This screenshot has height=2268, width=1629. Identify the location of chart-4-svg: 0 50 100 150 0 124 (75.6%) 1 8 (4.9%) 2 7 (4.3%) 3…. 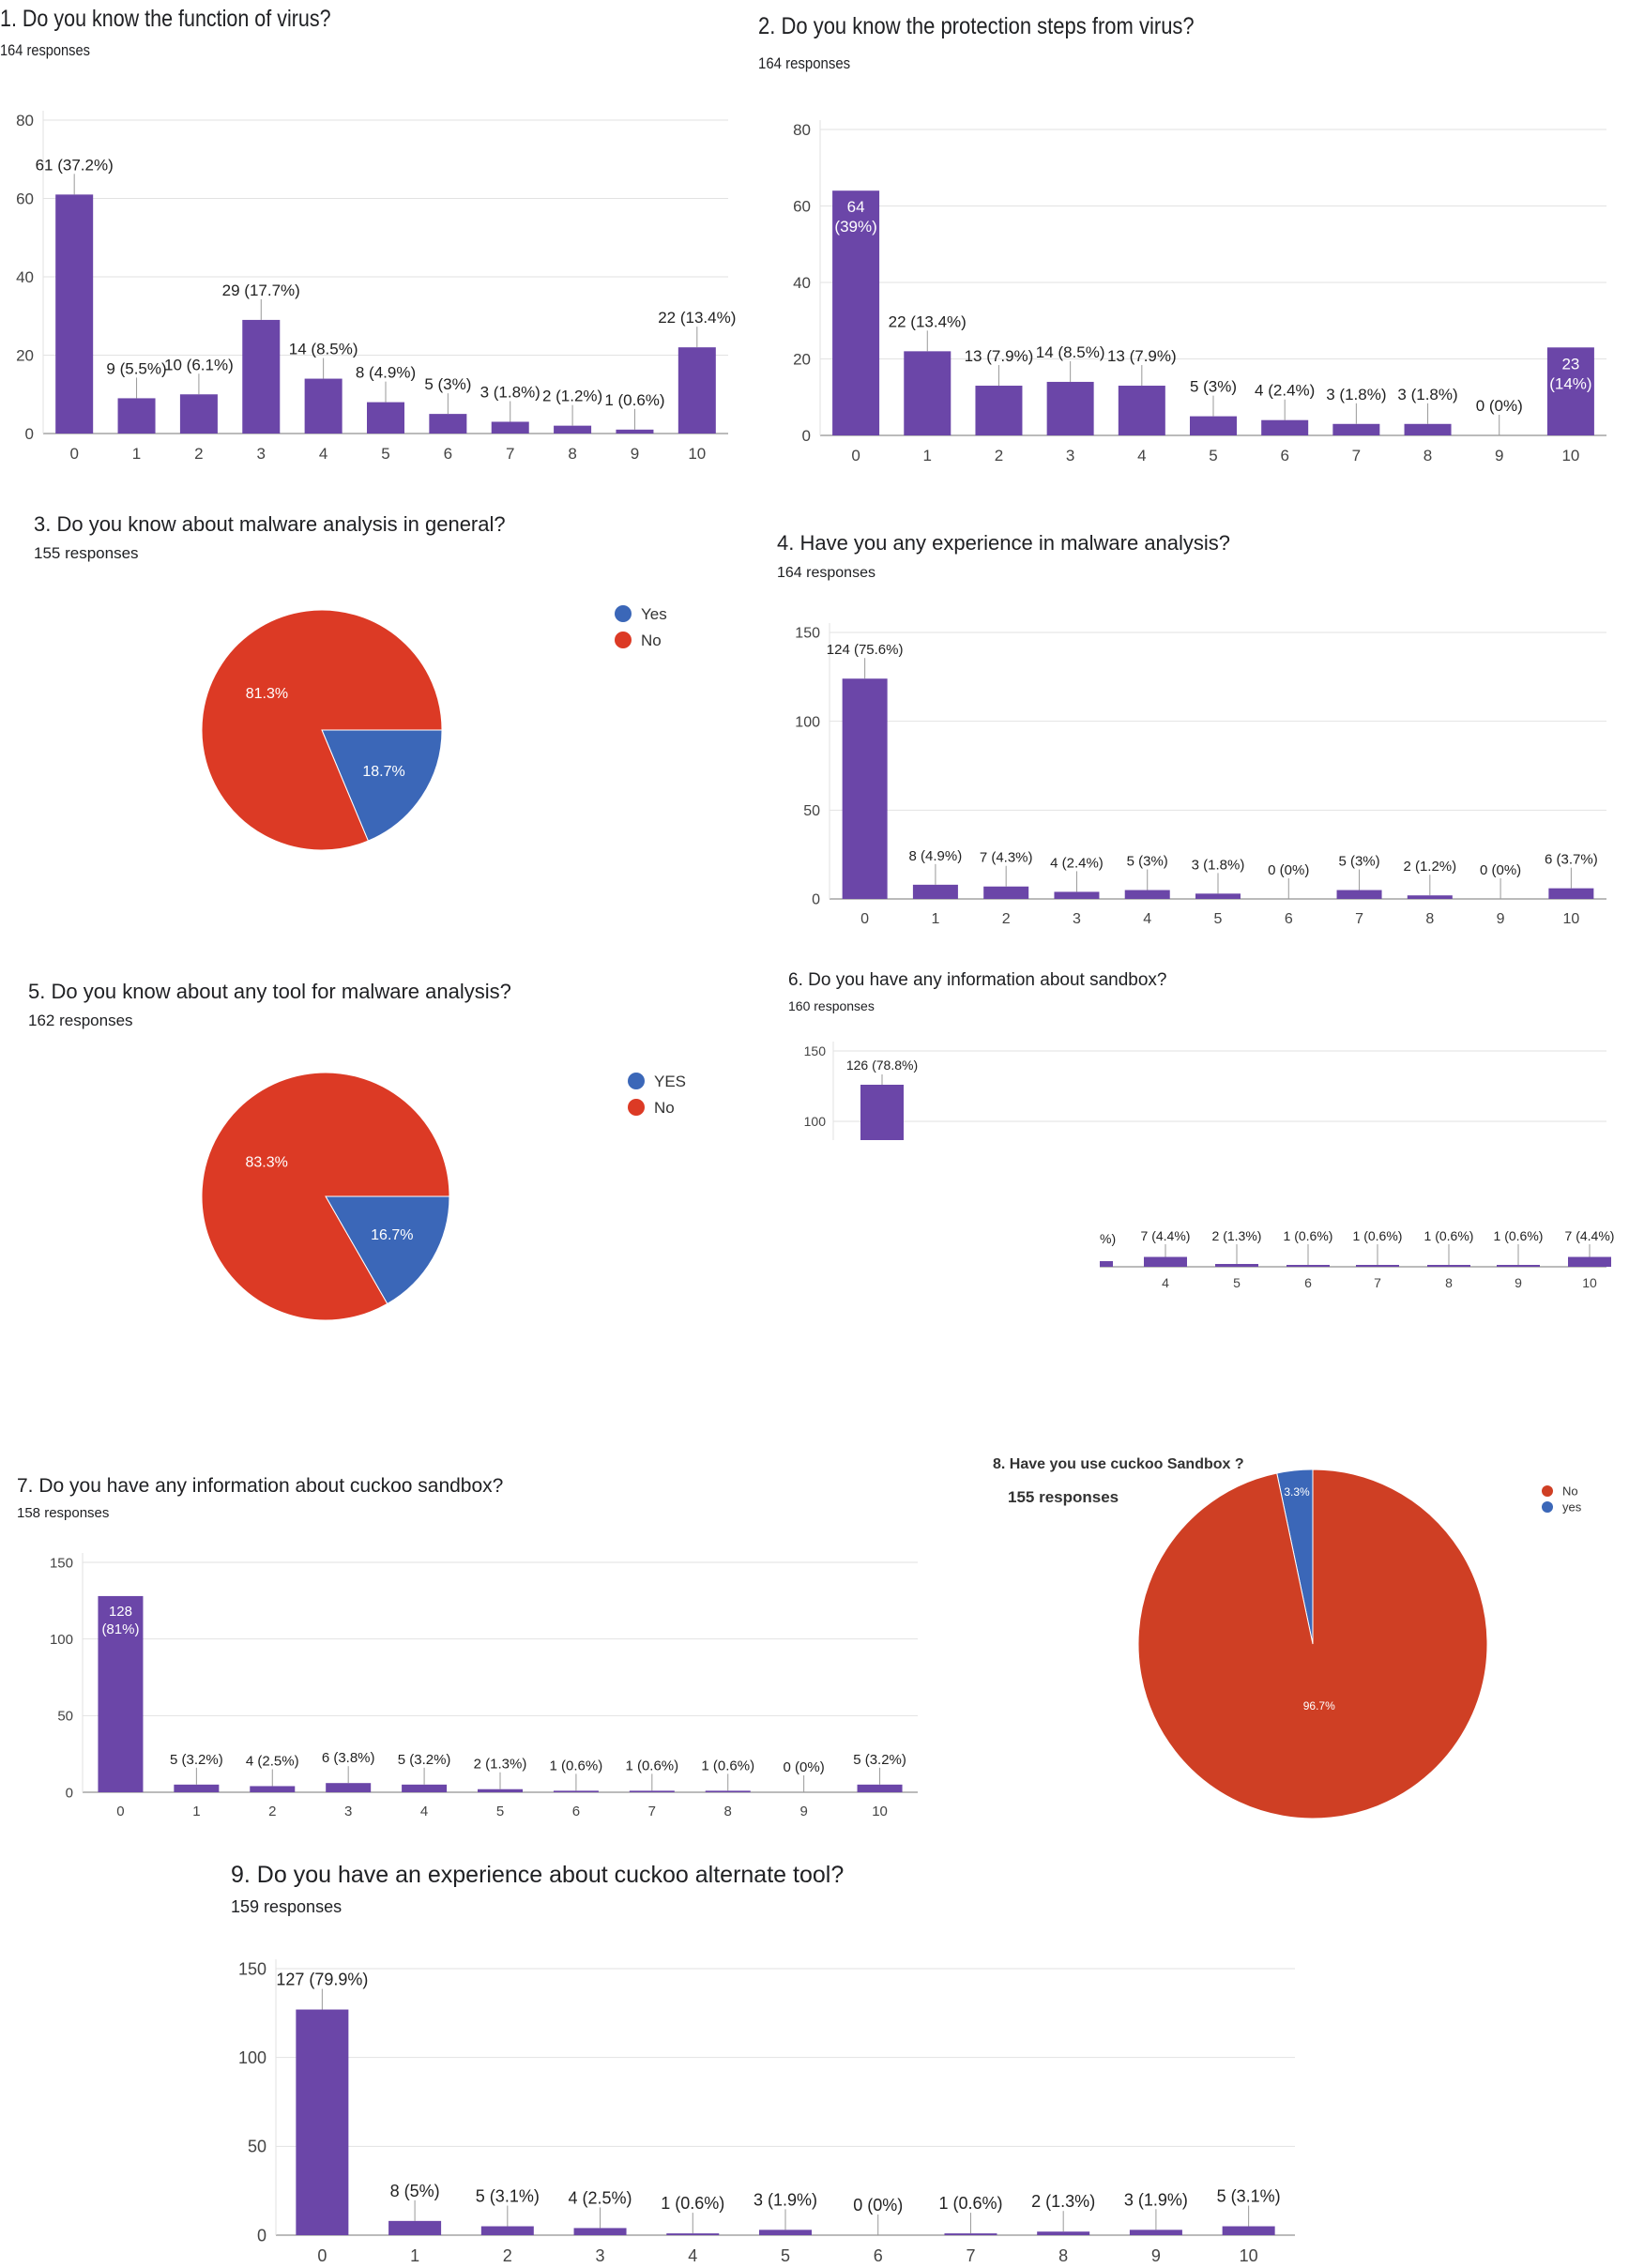
(1200, 775).